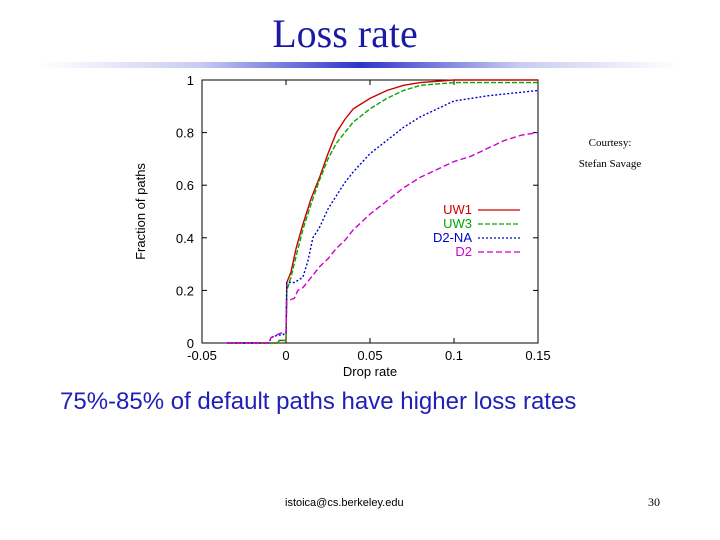 The height and width of the screenshot is (540, 720). What do you see at coordinates (360, 65) in the screenshot?
I see `title-underline` at bounding box center [360, 65].